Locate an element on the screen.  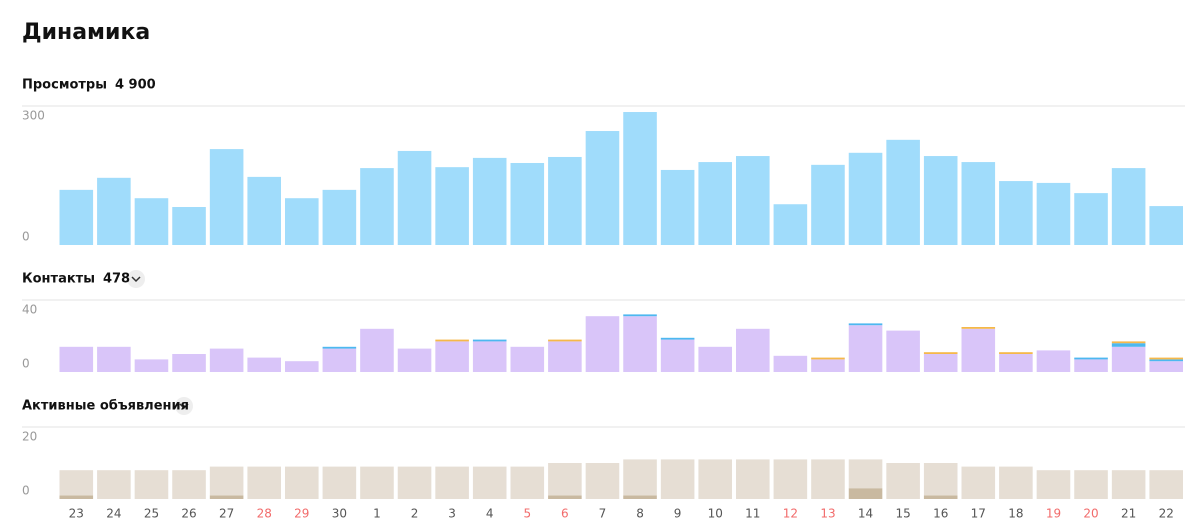
x-tick-label: 2 is located at coordinates (415, 514).